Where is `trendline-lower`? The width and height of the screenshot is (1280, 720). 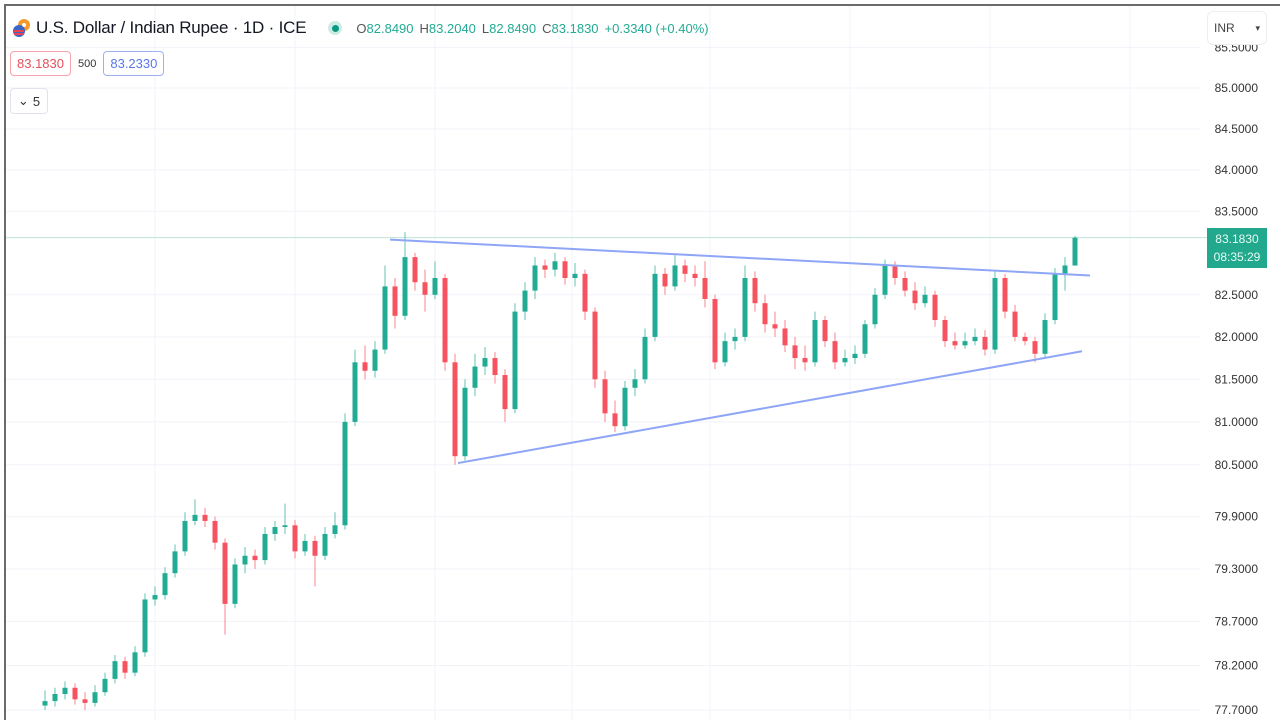 trendline-lower is located at coordinates (770, 407).